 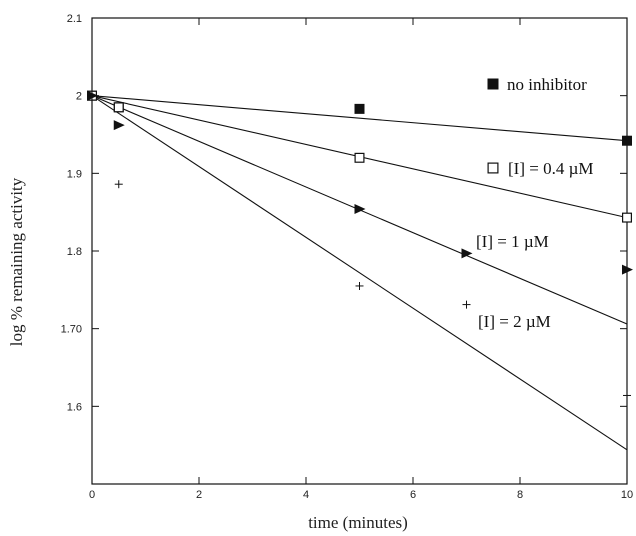 I want to click on x-tick-label: 10, so click(x=627, y=495).